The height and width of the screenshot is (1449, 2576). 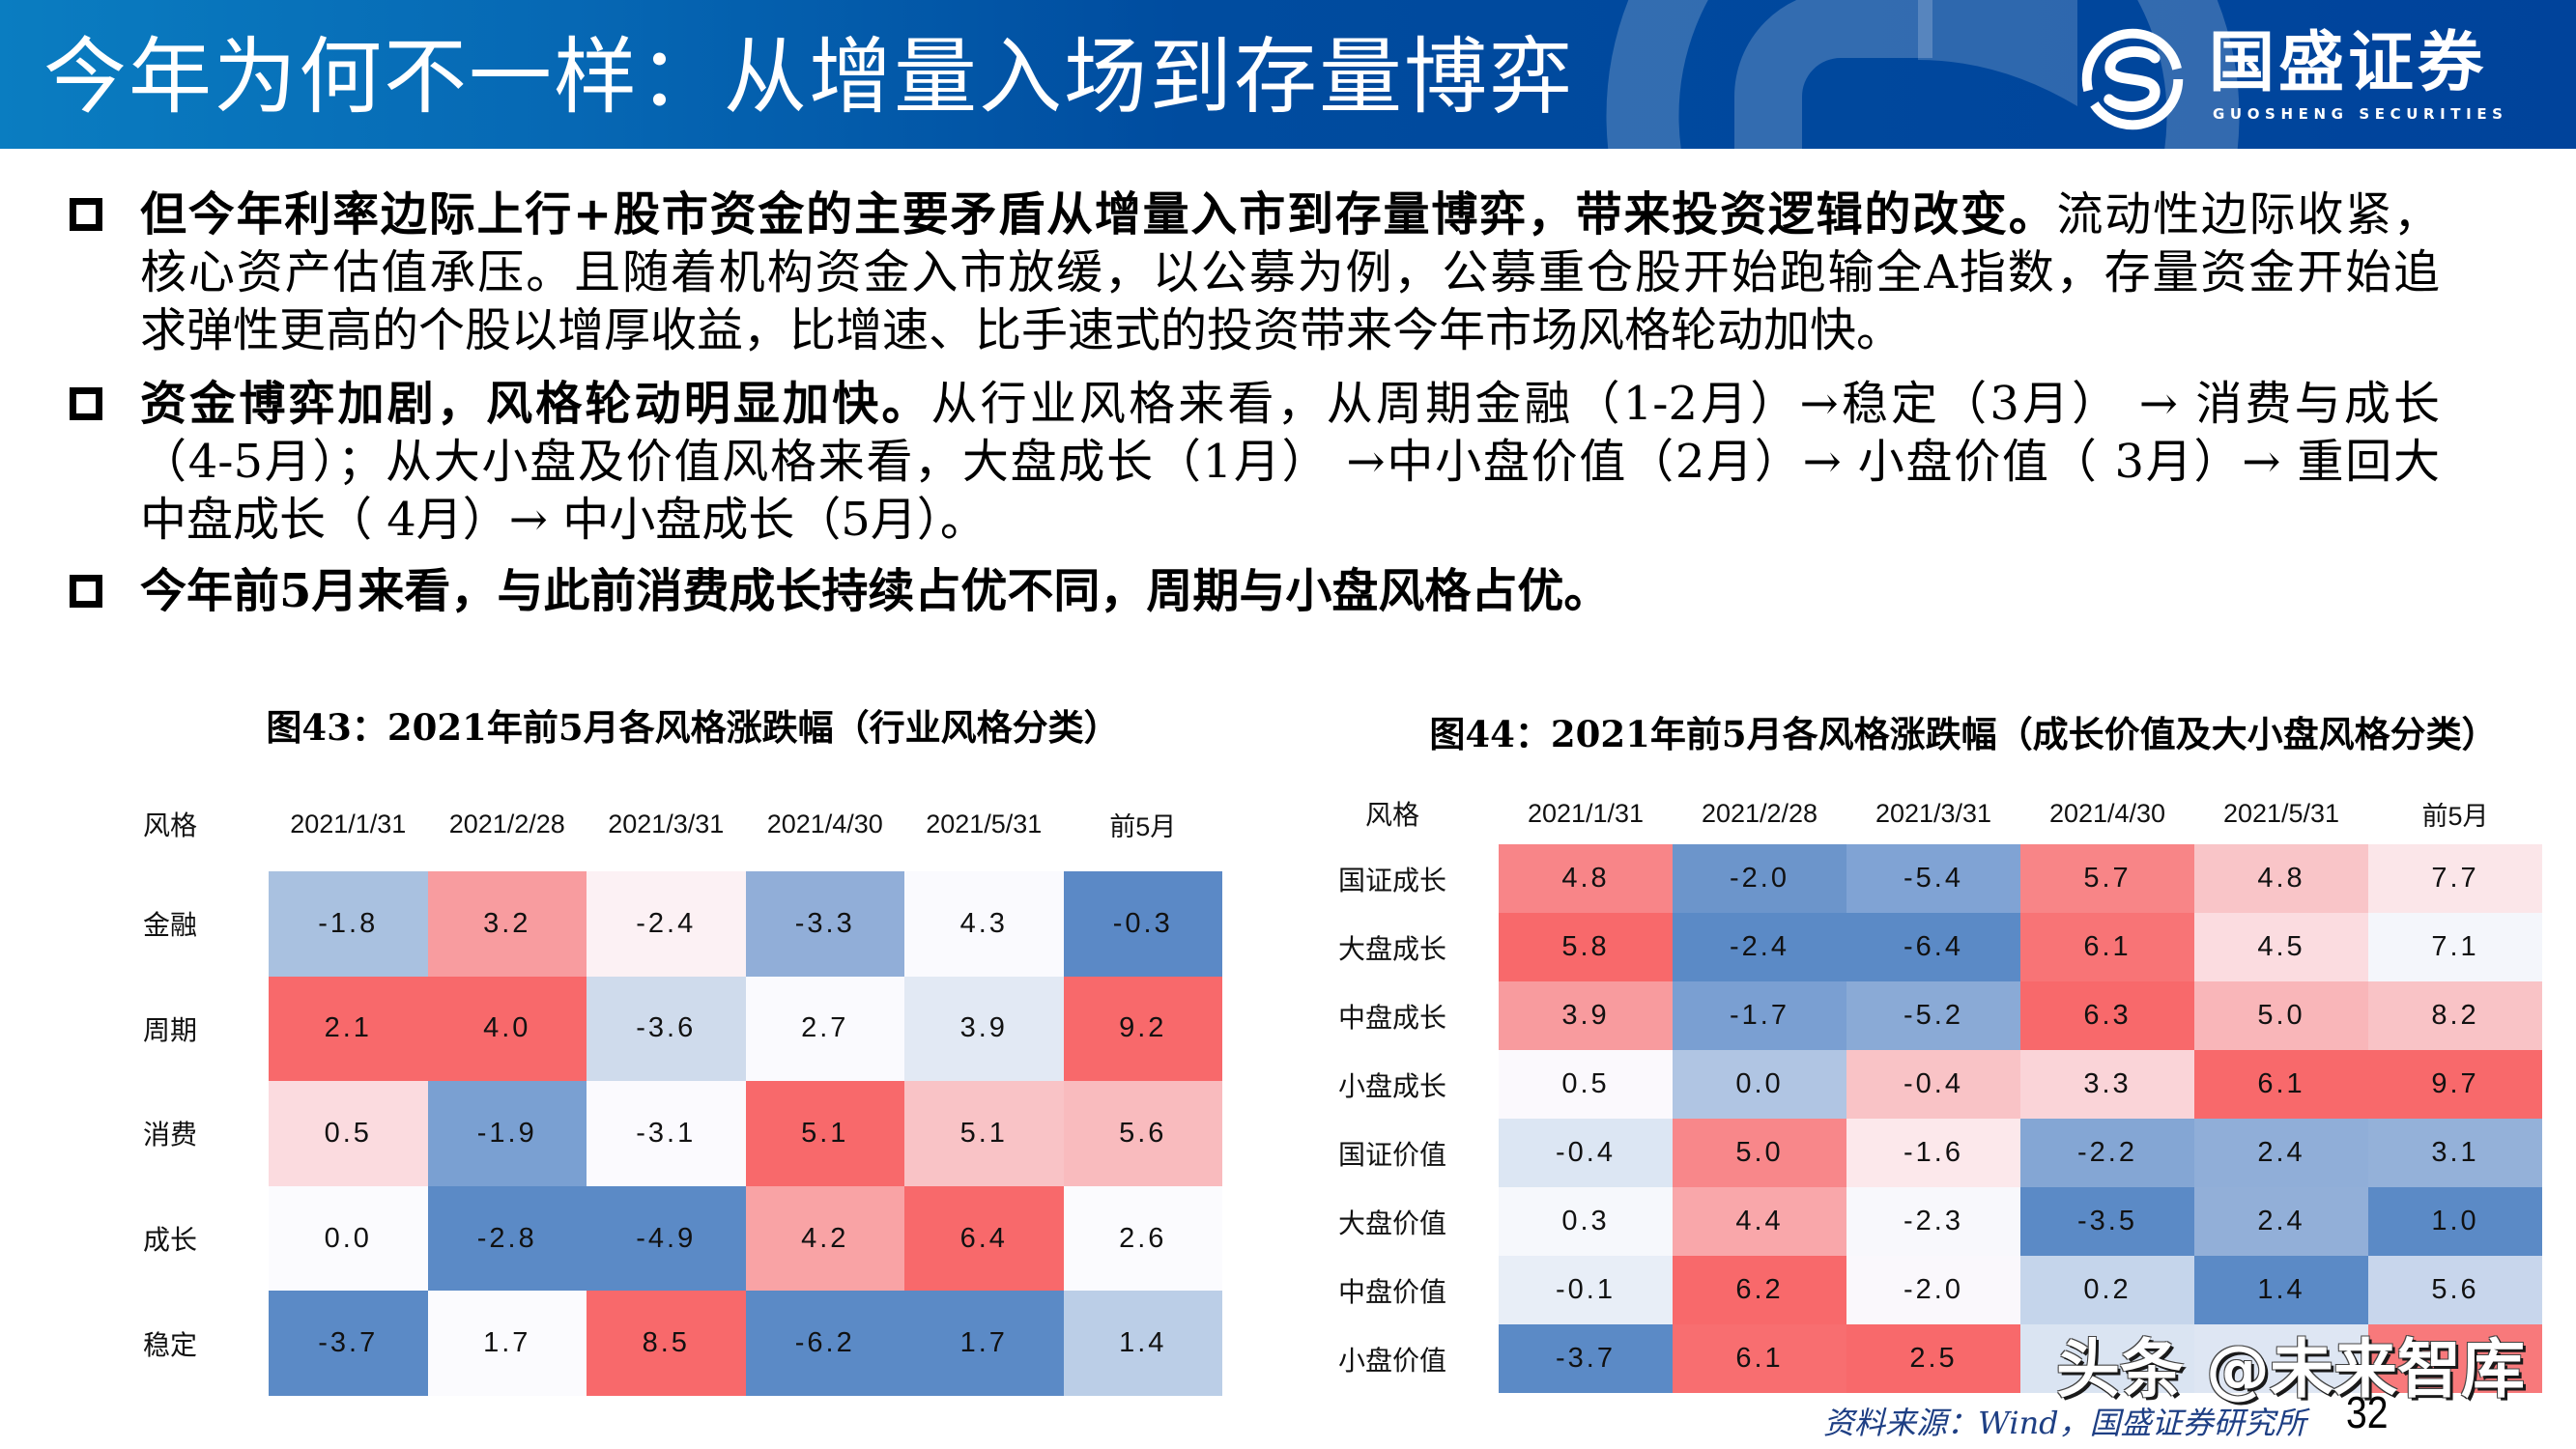 What do you see at coordinates (1392, 880) in the screenshot?
I see `row-label: 国证成长` at bounding box center [1392, 880].